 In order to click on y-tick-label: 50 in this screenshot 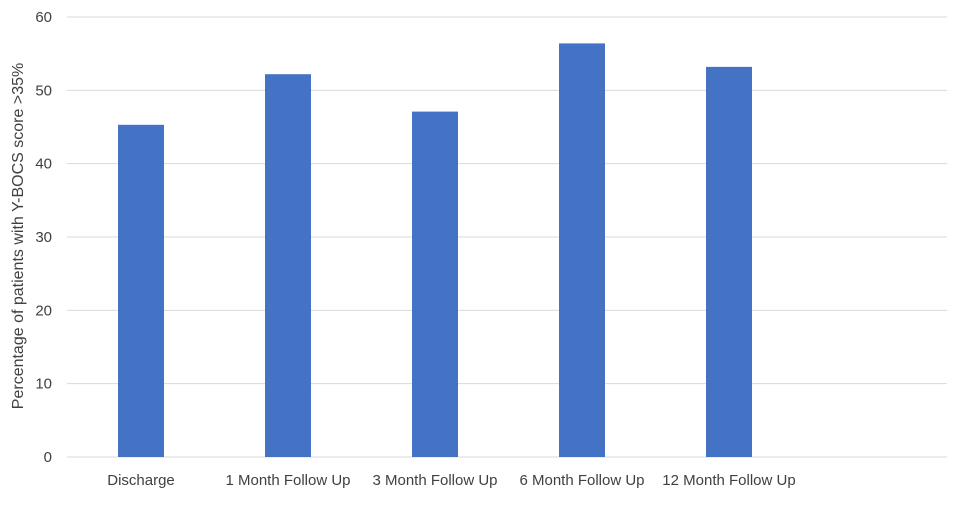, I will do `click(43, 90)`.